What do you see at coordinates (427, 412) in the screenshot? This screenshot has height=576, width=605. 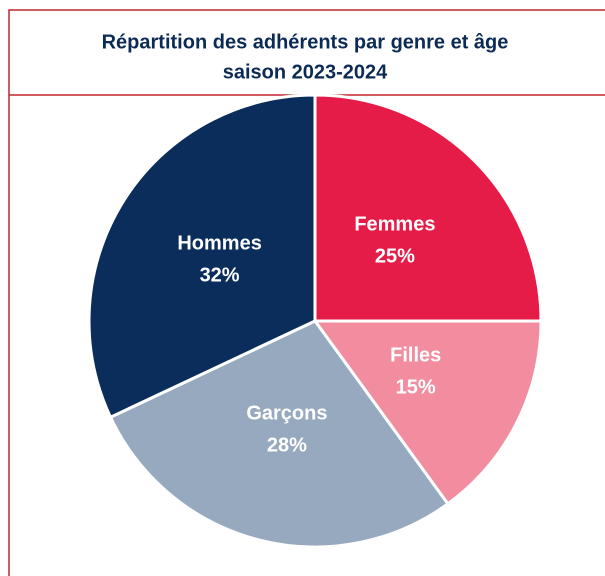 I see `pie-slice` at bounding box center [427, 412].